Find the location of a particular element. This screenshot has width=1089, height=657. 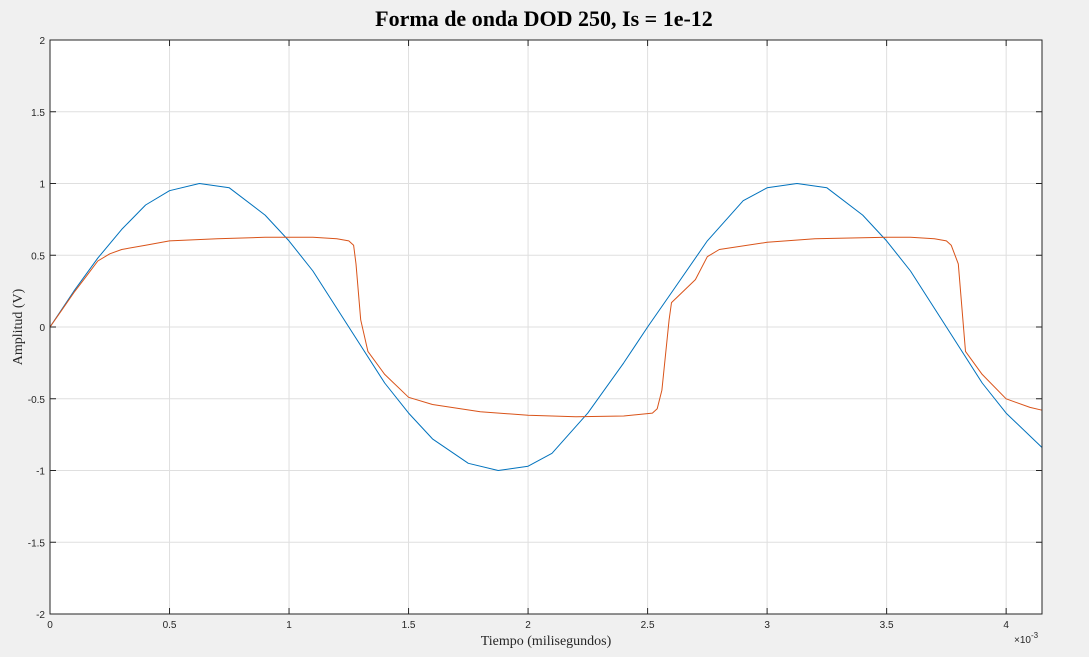

y-axis-label: Amplitud (V) is located at coordinates (18, 326).